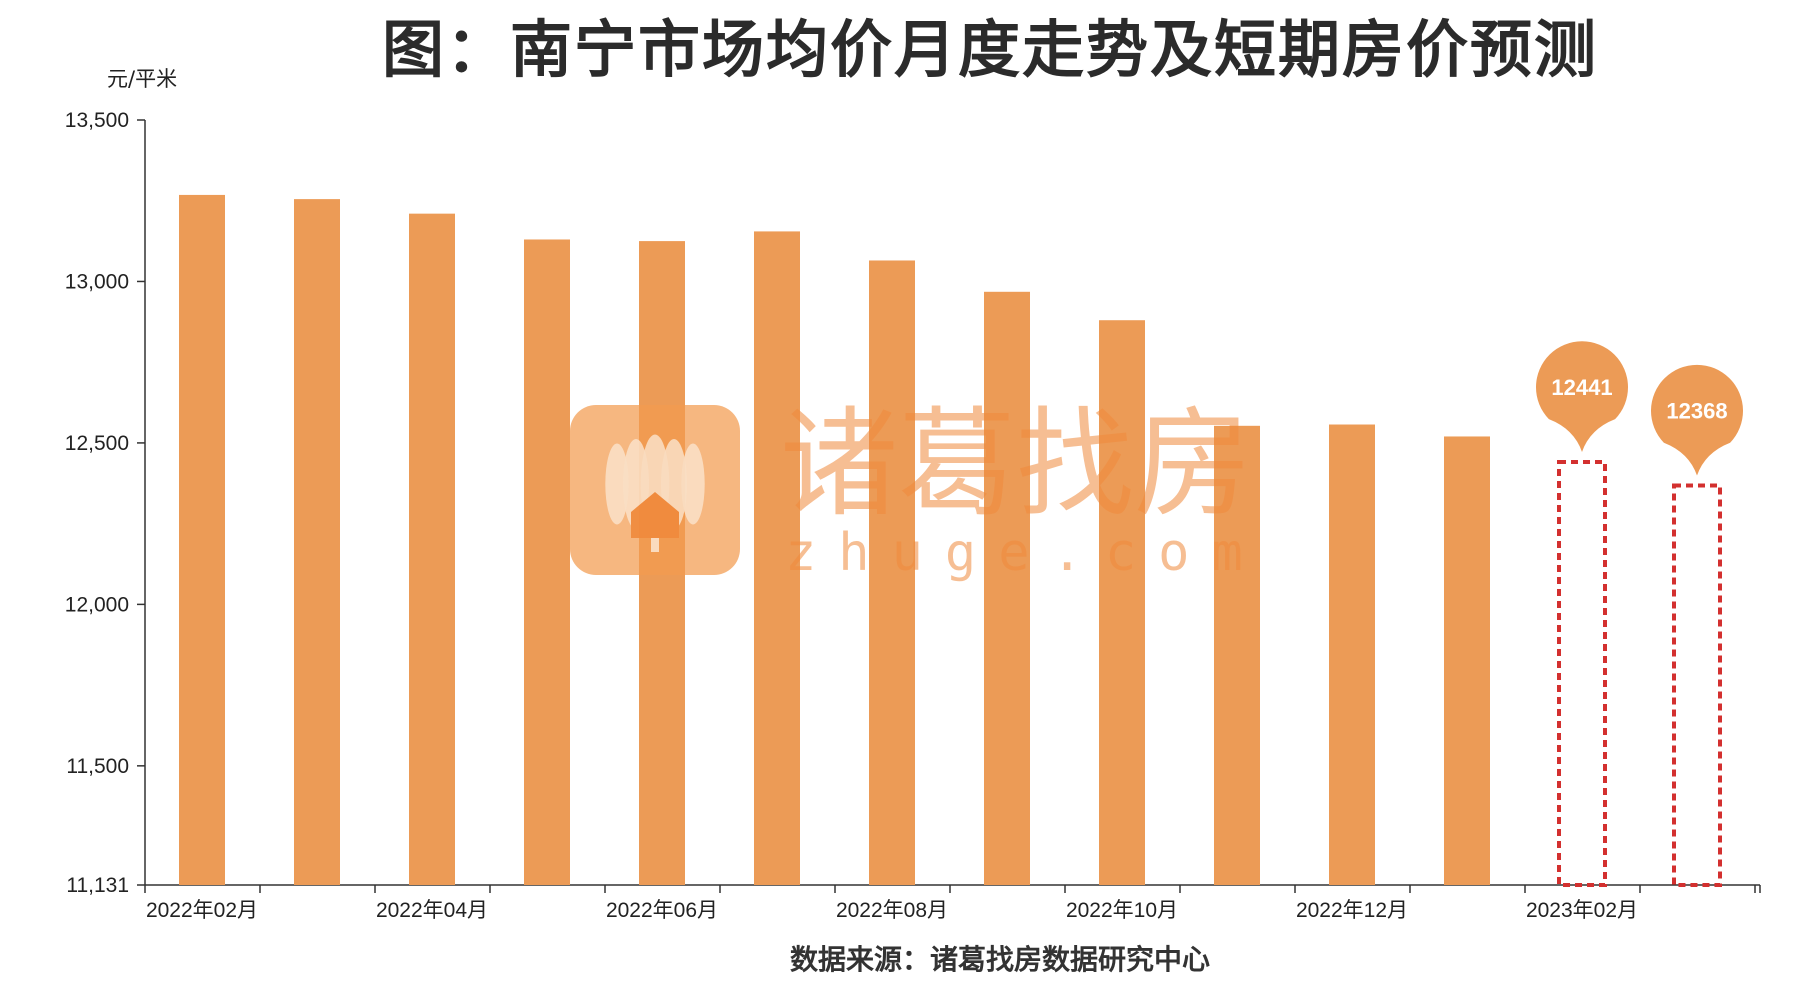 Image resolution: width=1800 pixels, height=1000 pixels. I want to click on watermark-house-shape, so click(655, 515).